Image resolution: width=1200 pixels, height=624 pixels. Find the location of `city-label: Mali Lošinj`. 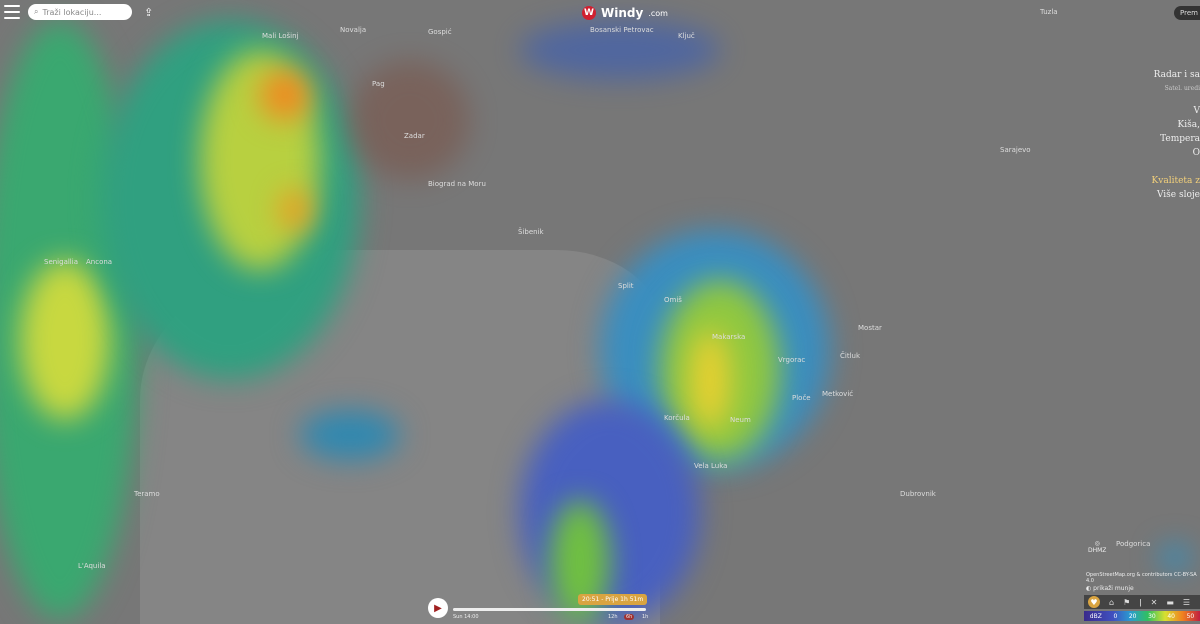

city-label: Mali Lošinj is located at coordinates (280, 36).